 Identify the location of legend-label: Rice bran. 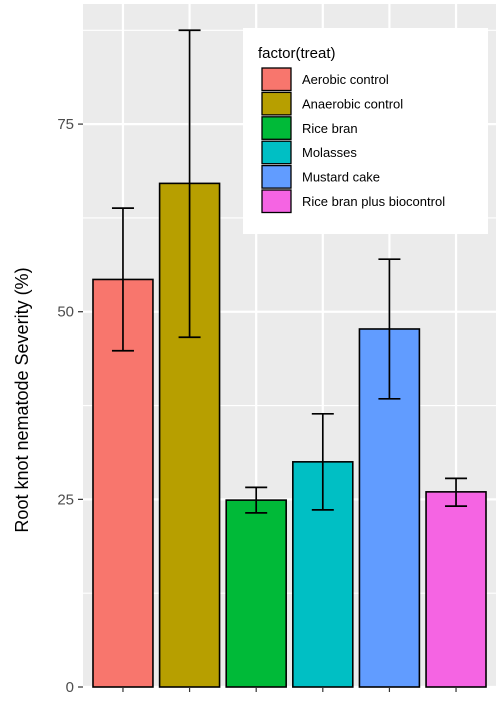
(330, 128).